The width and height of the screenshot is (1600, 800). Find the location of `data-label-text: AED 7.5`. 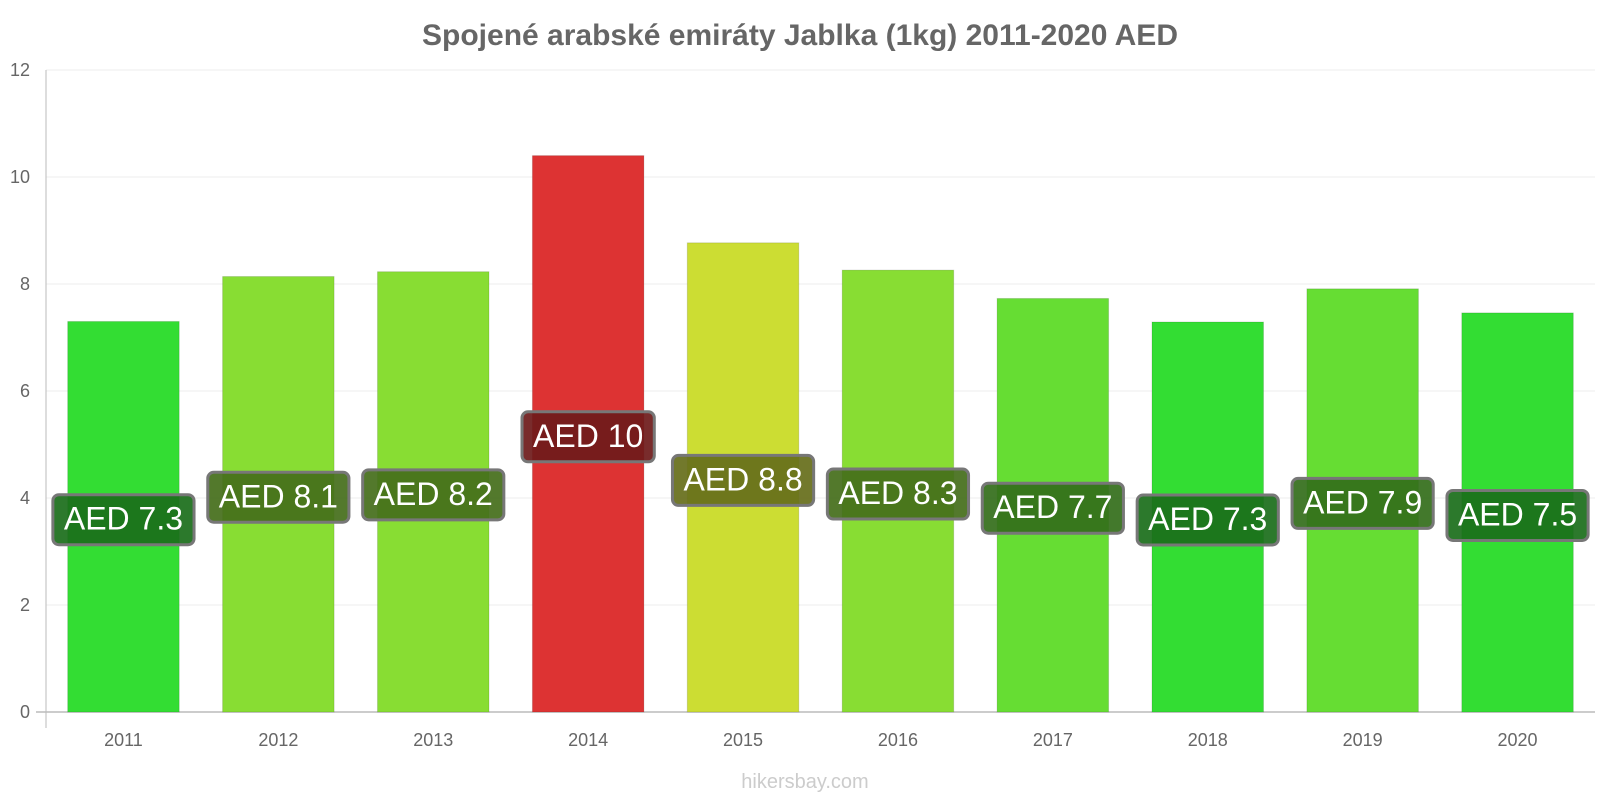

data-label-text: AED 7.5 is located at coordinates (1517, 514).